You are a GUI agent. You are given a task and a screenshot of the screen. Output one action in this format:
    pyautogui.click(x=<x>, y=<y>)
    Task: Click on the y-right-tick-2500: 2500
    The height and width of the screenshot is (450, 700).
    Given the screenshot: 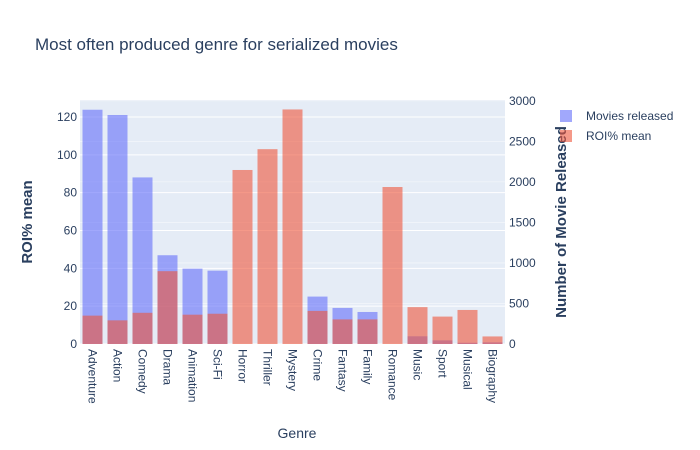 What is the action you would take?
    pyautogui.click(x=522, y=141)
    